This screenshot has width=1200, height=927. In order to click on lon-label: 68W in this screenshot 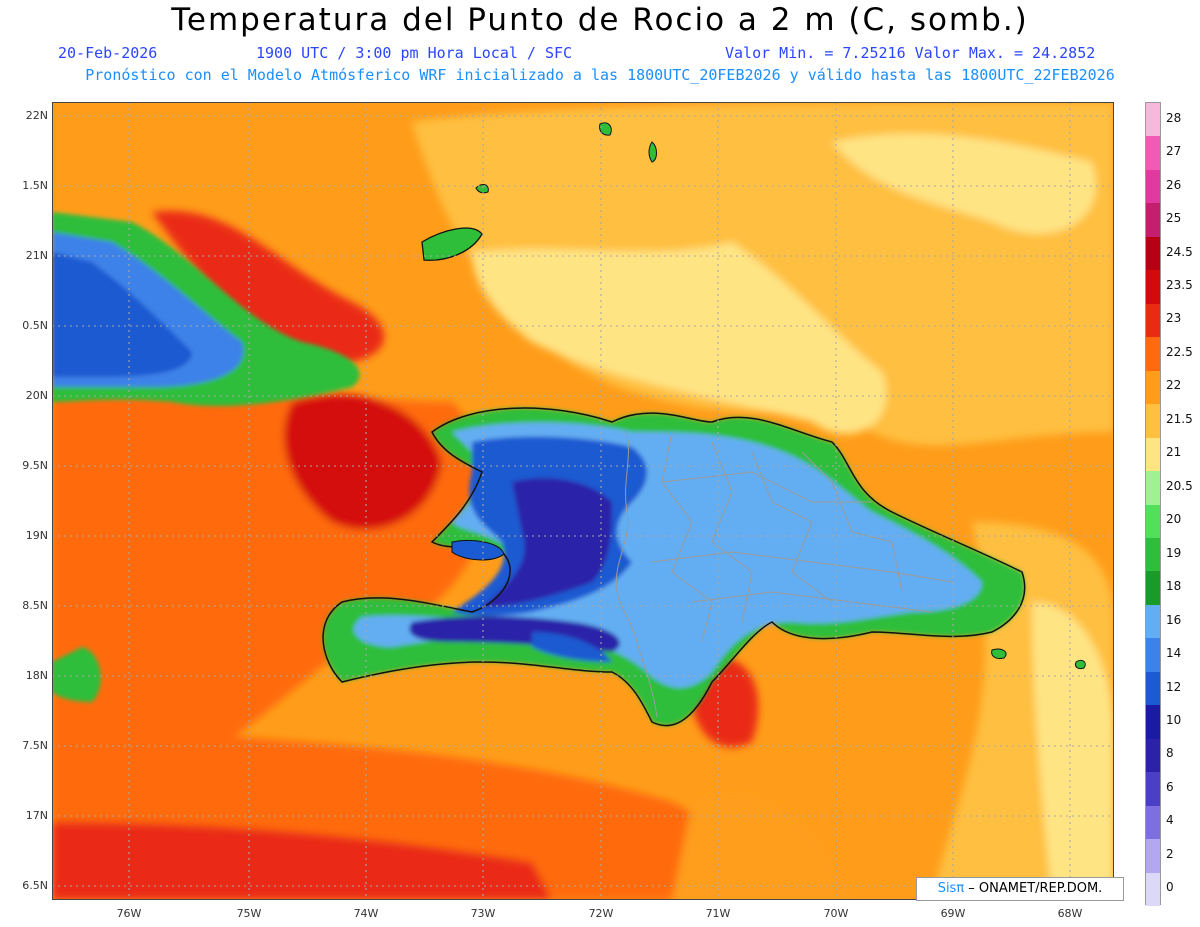, I will do `click(1070, 913)`.